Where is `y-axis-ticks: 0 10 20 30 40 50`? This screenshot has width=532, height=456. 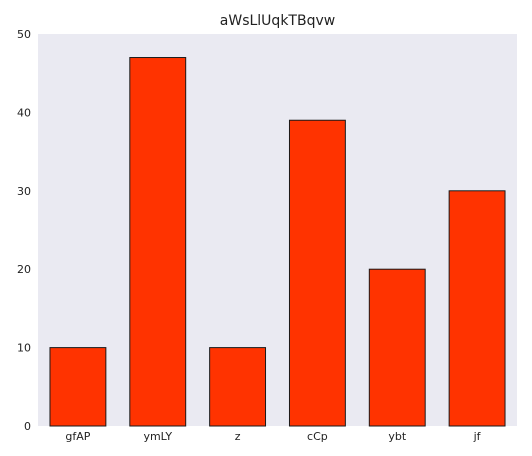
y-axis-ticks: 0 10 20 30 40 50 is located at coordinates (24, 230).